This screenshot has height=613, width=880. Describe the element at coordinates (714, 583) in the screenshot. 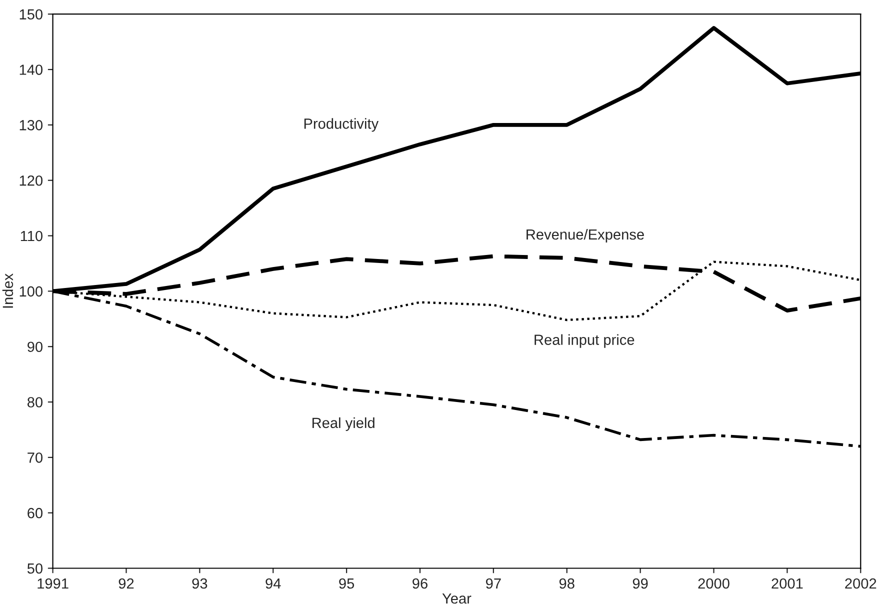

I see `x-tick-label: 2000` at that location.